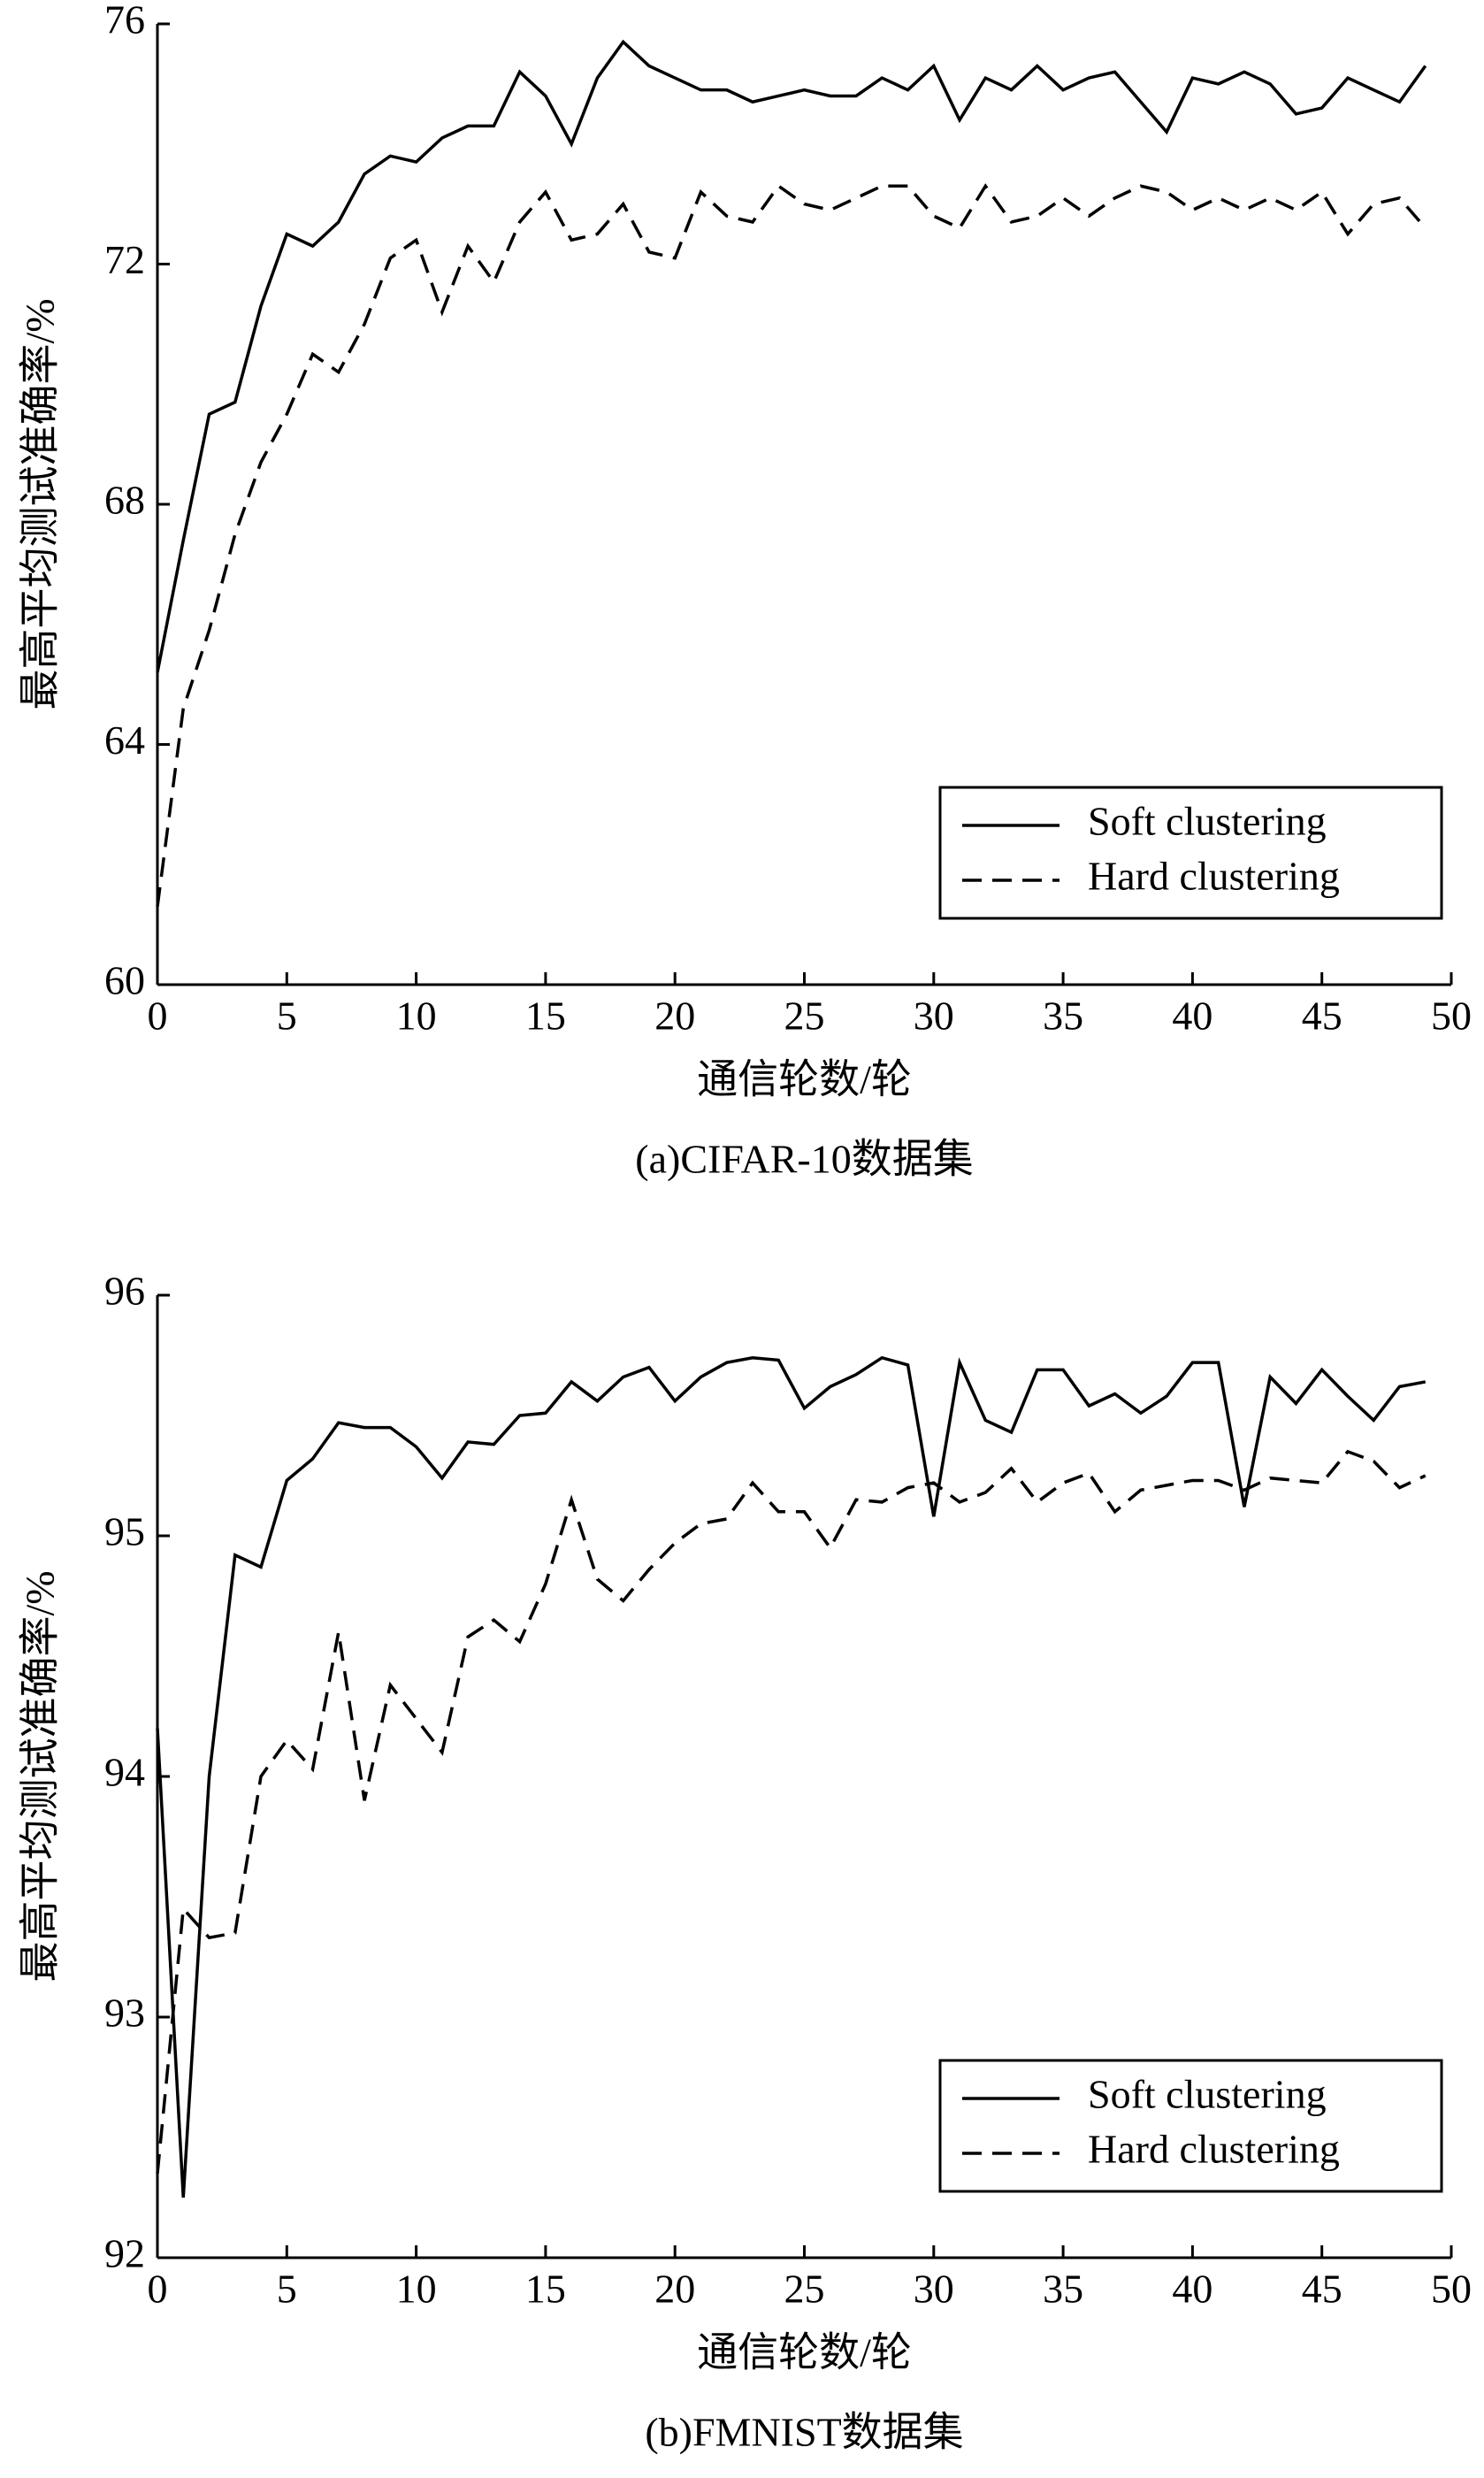 Image resolution: width=1484 pixels, height=2478 pixels. What do you see at coordinates (124, 259) in the screenshot?
I see `y-tick-label: 72` at bounding box center [124, 259].